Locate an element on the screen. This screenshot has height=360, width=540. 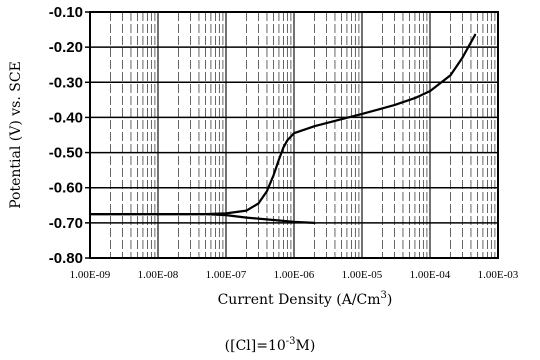
x-tick-label: 1.00E-07 is located at coordinates (226, 275).